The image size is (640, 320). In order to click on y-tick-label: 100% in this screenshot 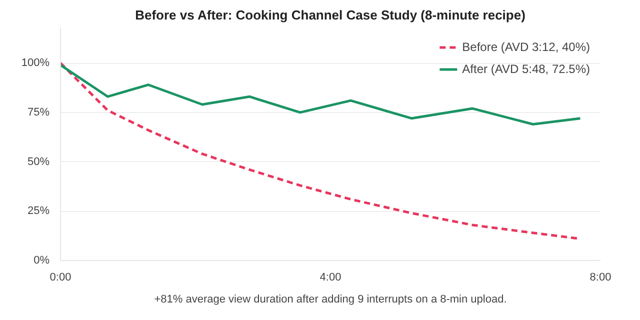, I will do `click(35, 63)`.